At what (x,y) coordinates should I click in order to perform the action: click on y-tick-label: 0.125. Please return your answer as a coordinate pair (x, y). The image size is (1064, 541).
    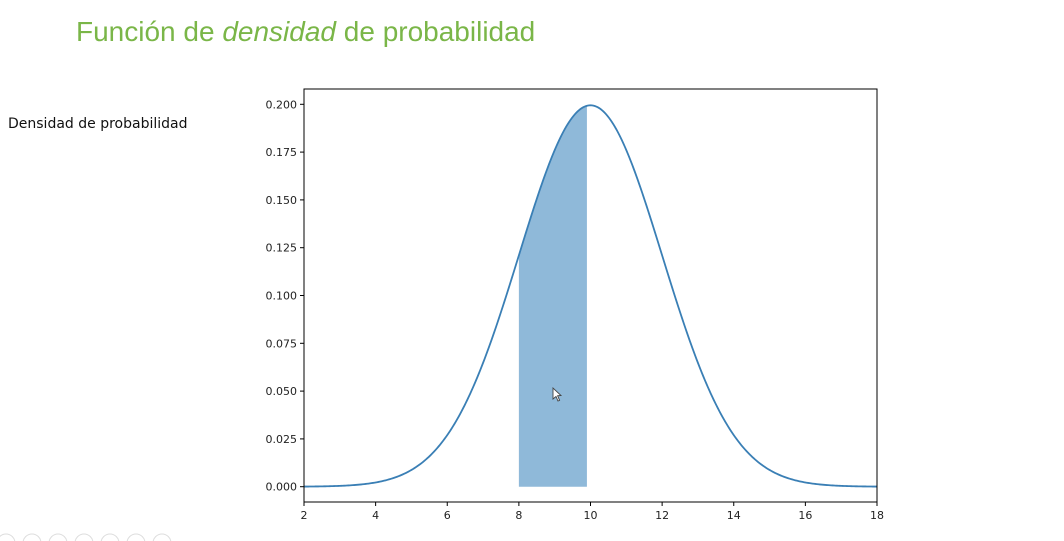
    Looking at the image, I should click on (282, 248).